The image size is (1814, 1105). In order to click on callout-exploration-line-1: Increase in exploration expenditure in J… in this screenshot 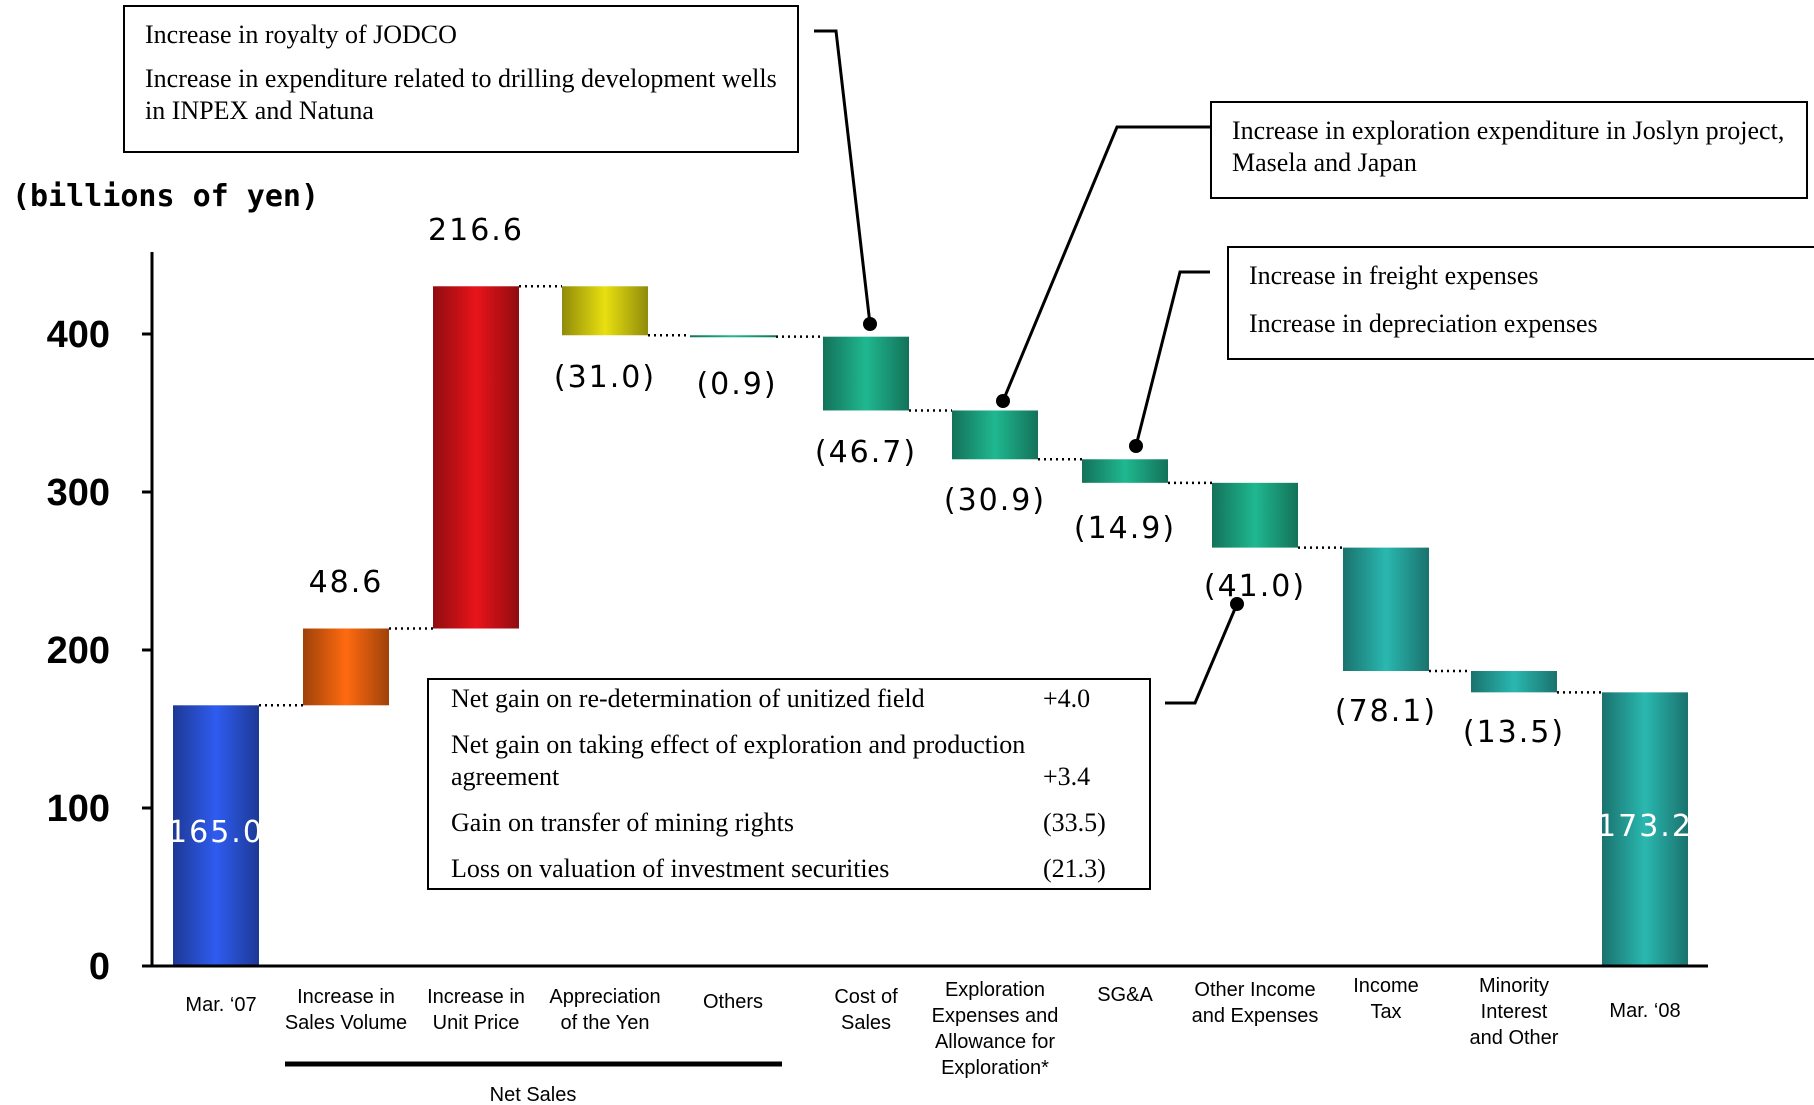, I will do `click(1508, 146)`.